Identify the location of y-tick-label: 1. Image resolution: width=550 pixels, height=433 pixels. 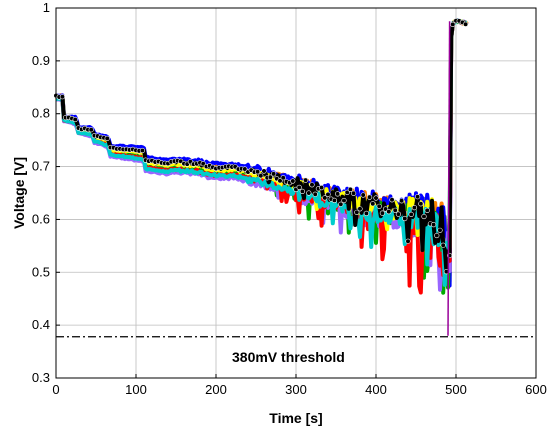
(46, 7).